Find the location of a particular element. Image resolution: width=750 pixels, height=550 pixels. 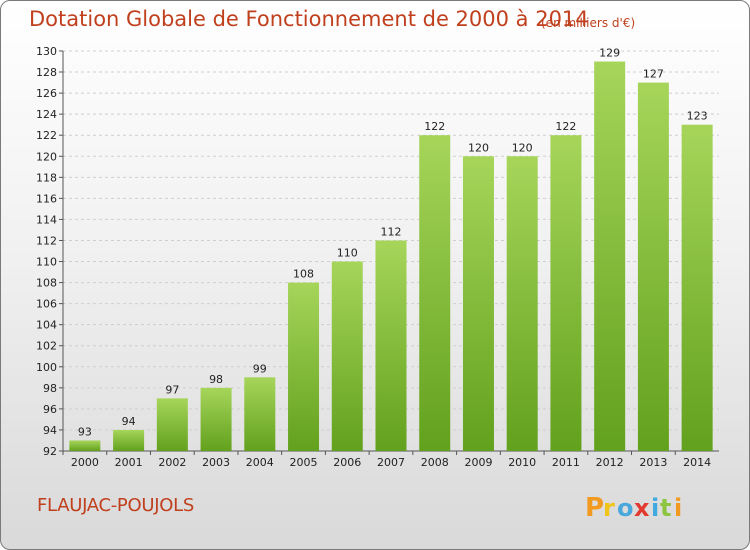

x-tick-label: 2009 is located at coordinates (478, 462).